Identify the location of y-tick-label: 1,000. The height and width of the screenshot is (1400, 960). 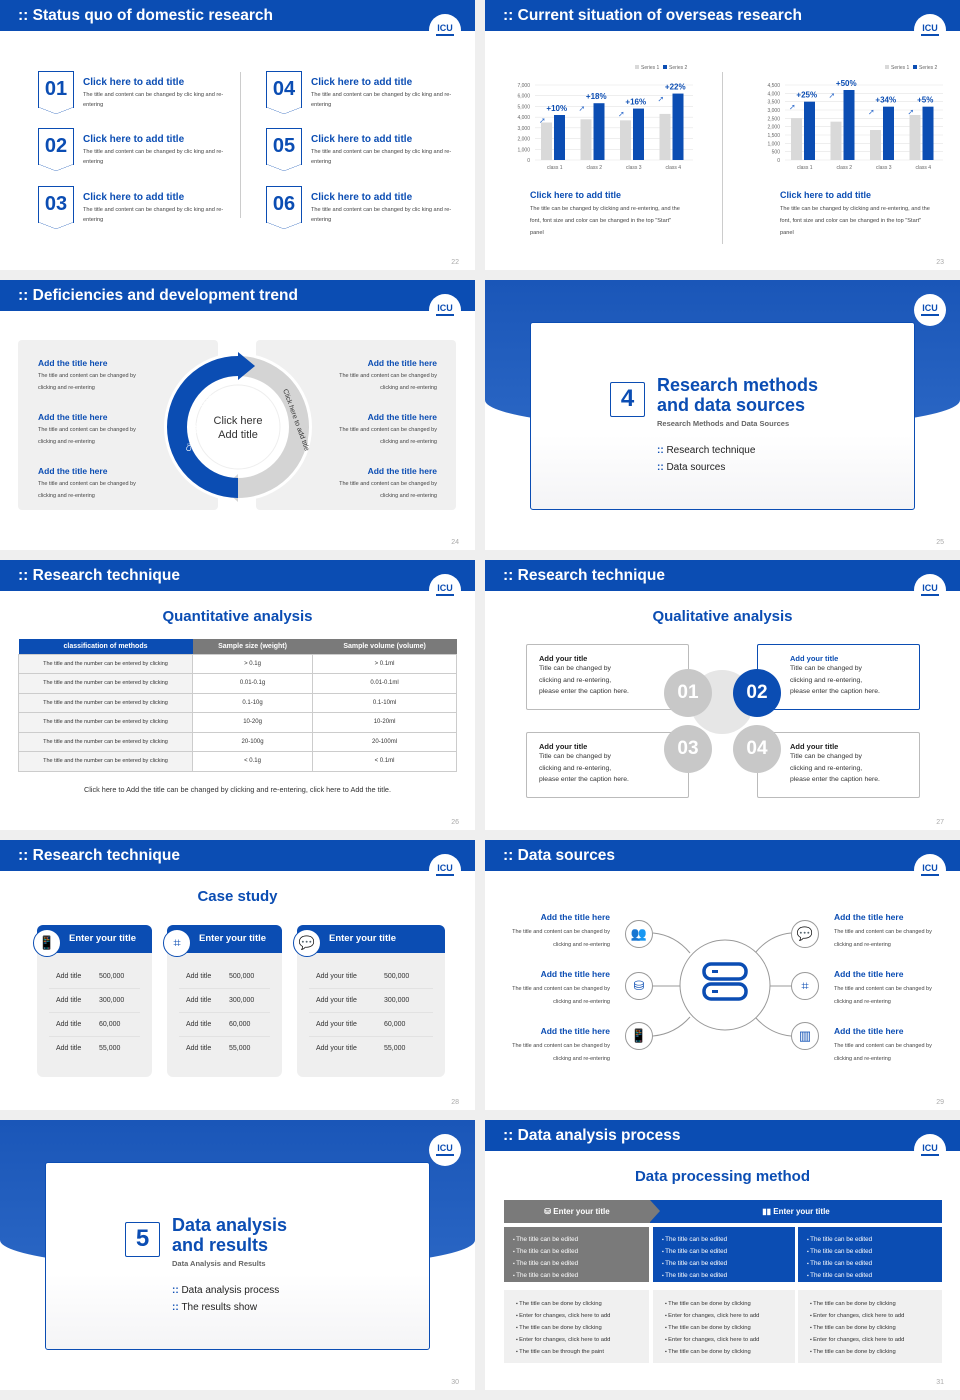
(773, 144).